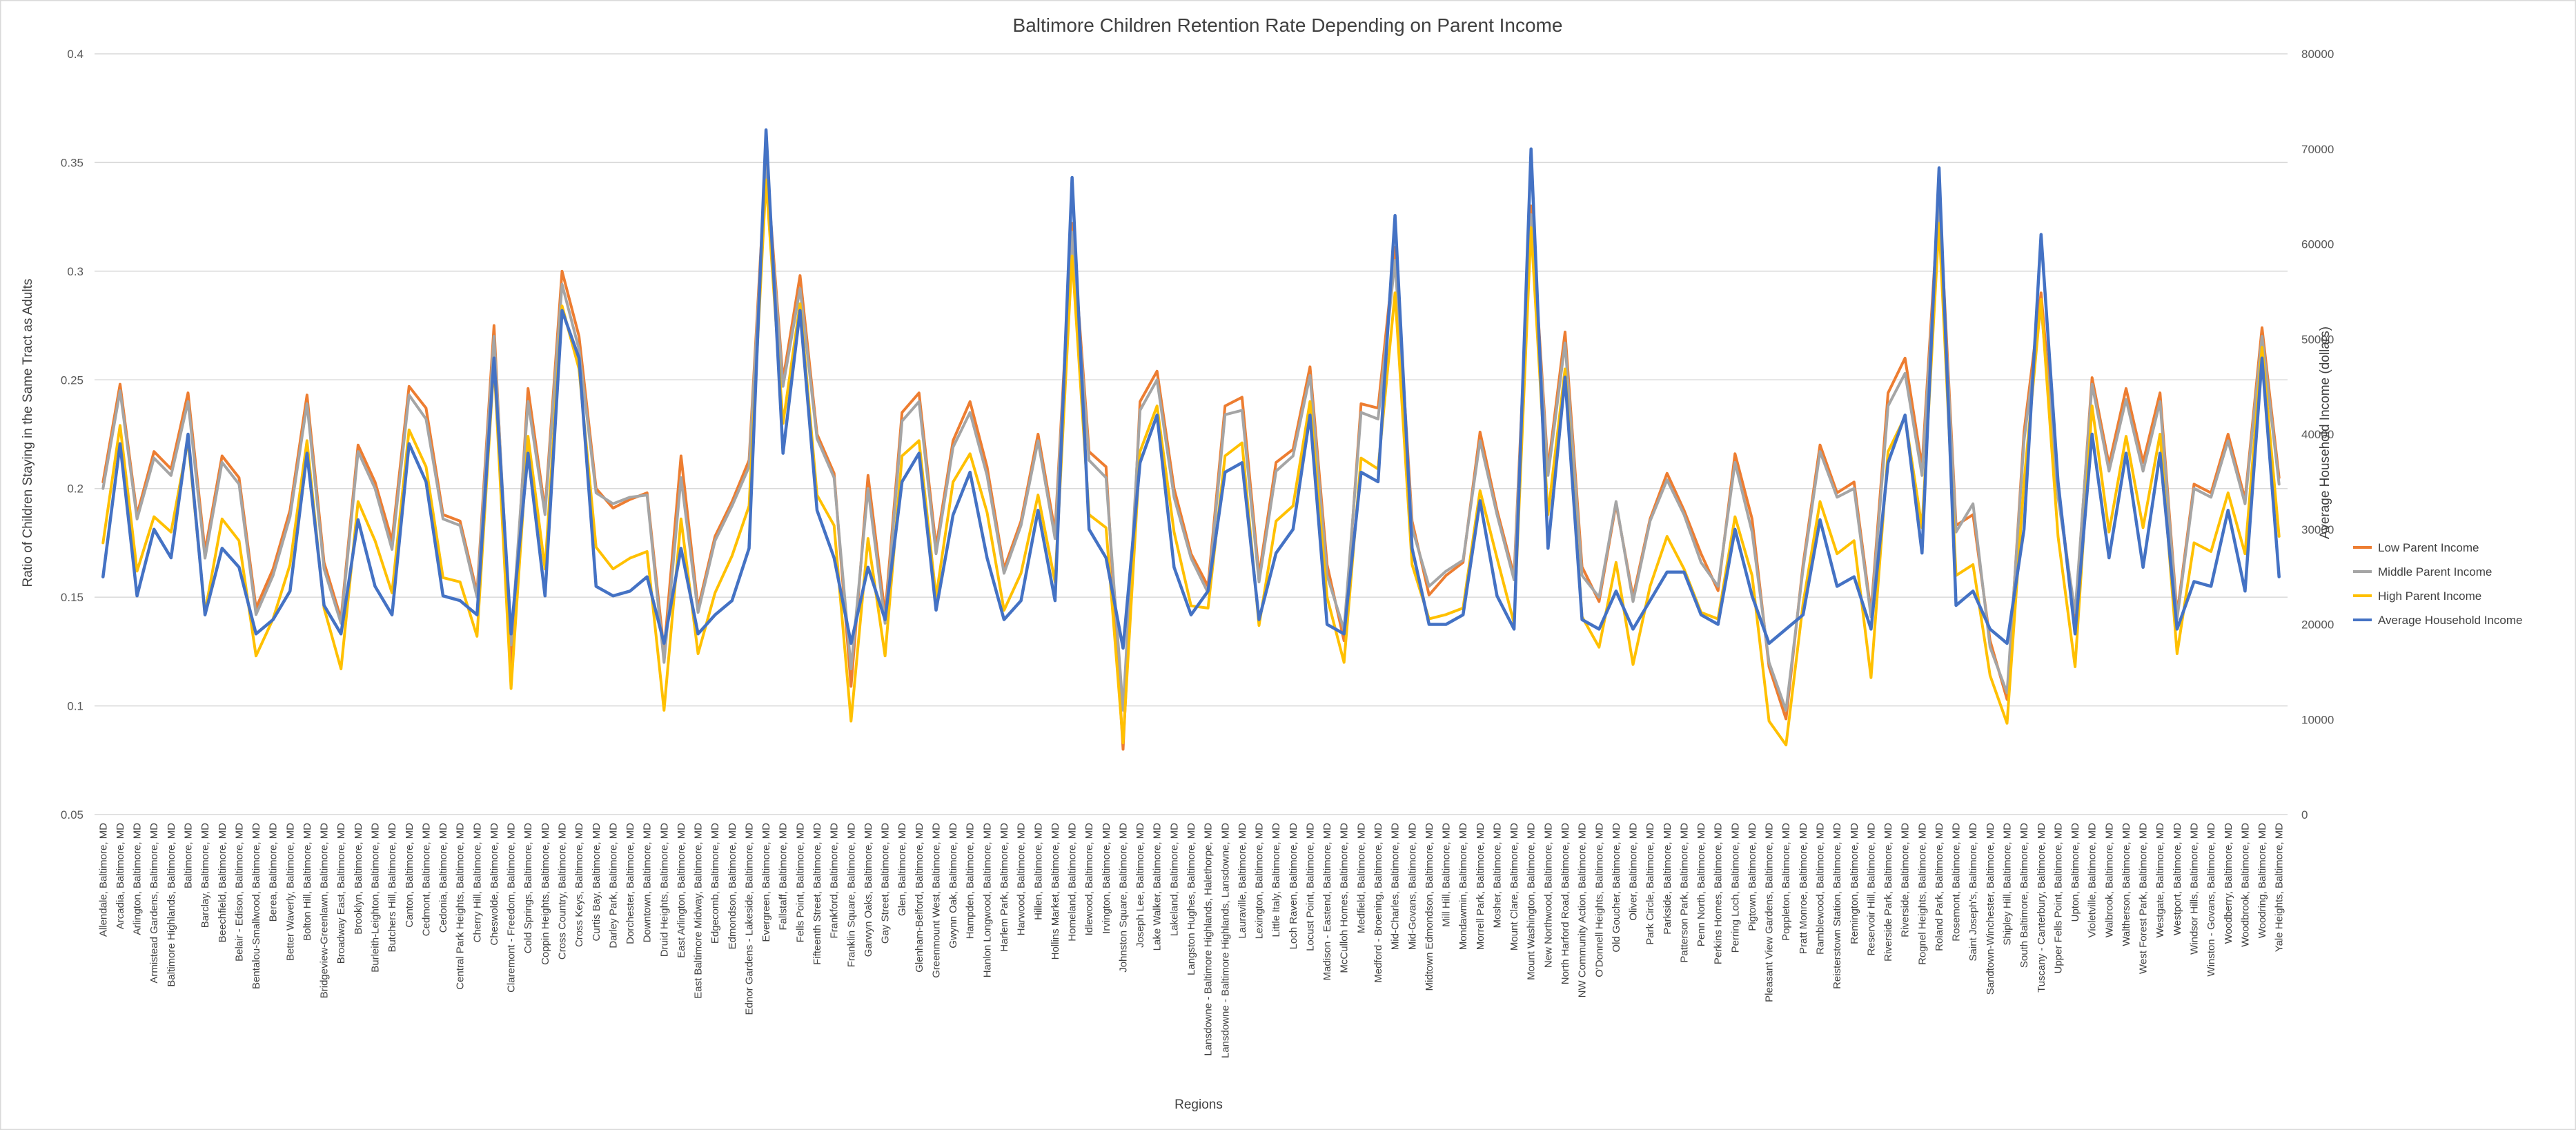  What do you see at coordinates (72, 162) in the screenshot?
I see `y-tick-label: 0.35` at bounding box center [72, 162].